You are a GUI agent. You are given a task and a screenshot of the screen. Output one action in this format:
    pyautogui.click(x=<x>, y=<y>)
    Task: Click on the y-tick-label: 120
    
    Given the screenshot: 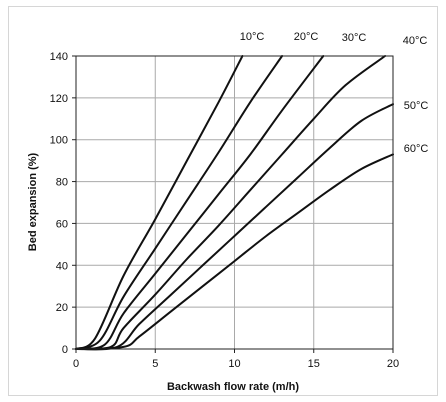 What is the action you would take?
    pyautogui.click(x=59, y=99)
    